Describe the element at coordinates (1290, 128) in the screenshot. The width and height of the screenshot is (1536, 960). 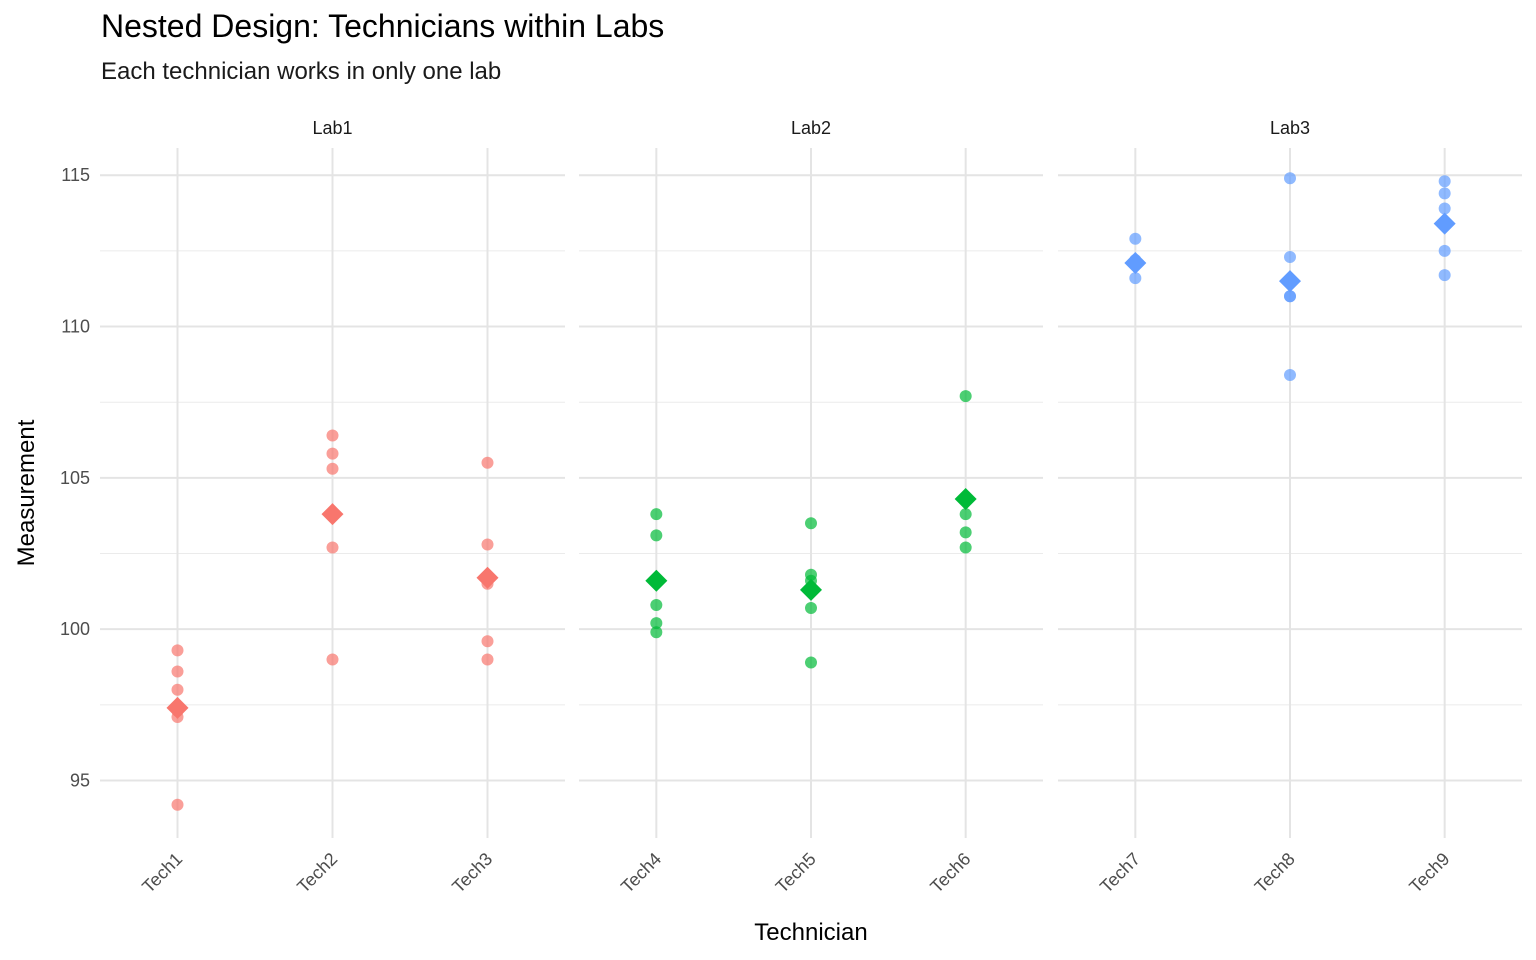
I see `facet-strip-label: Lab3` at that location.